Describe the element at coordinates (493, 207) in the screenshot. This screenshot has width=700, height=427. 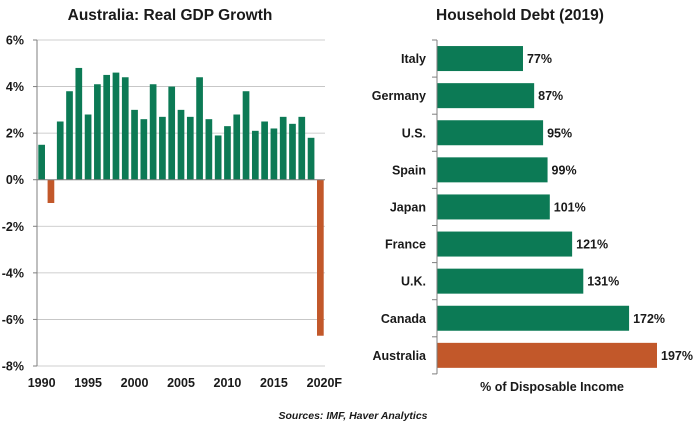
I see `debt-bar-japan` at that location.